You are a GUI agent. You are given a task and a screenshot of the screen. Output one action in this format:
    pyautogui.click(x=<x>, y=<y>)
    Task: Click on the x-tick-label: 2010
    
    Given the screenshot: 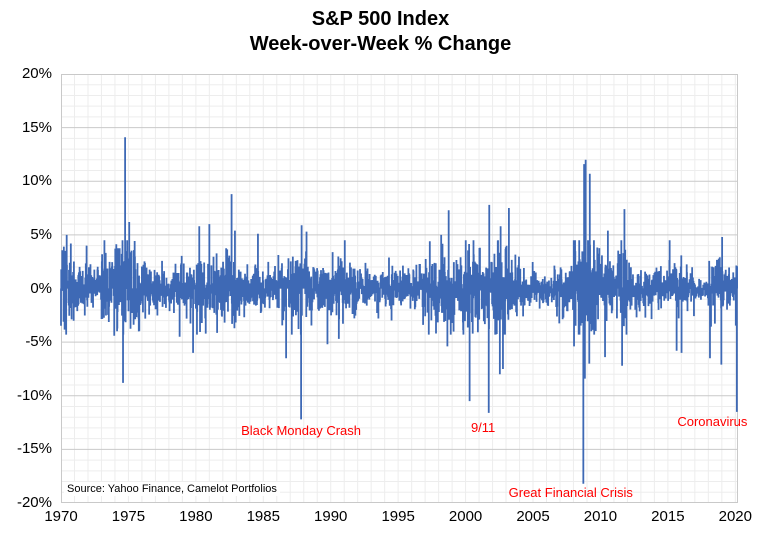 What is the action you would take?
    pyautogui.click(x=600, y=516)
    